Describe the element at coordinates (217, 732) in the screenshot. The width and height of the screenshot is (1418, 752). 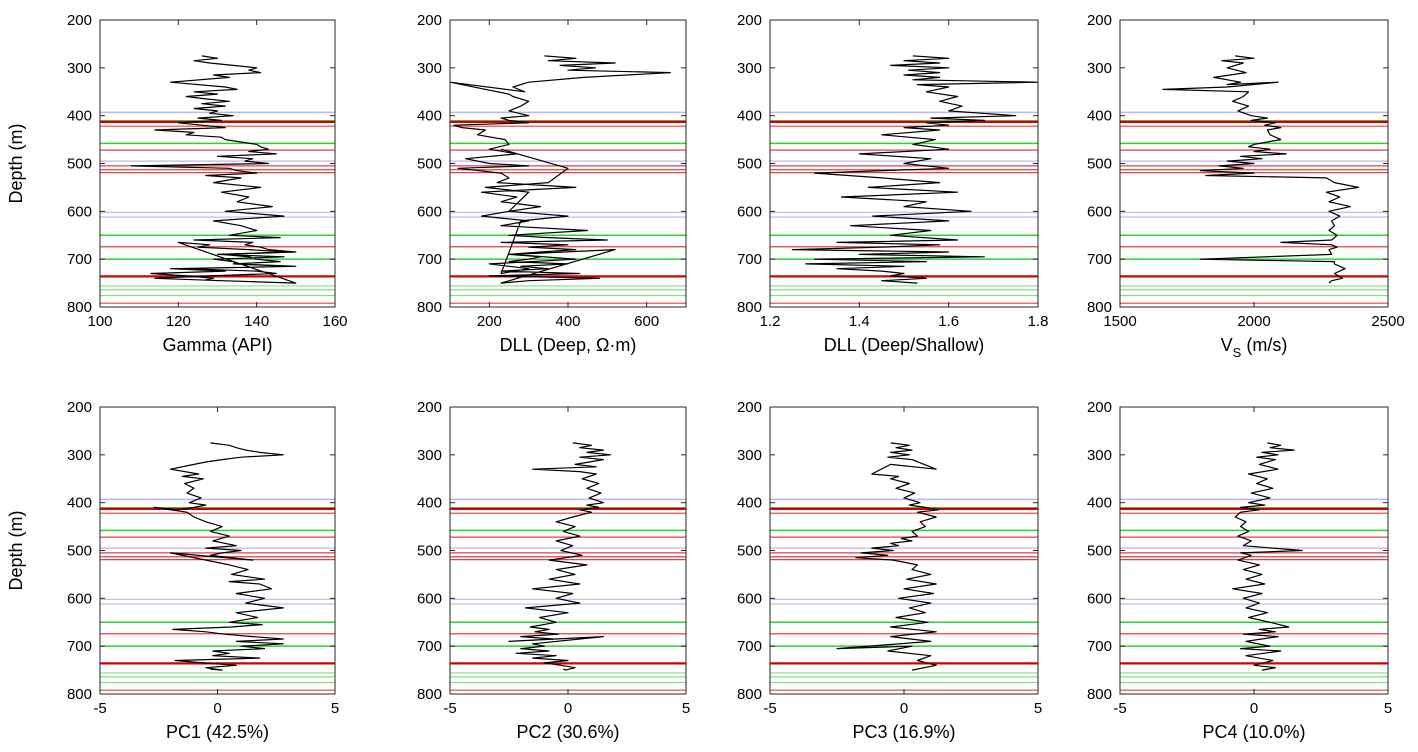
I see `x-axis-label: PC1 (42.5%)` at that location.